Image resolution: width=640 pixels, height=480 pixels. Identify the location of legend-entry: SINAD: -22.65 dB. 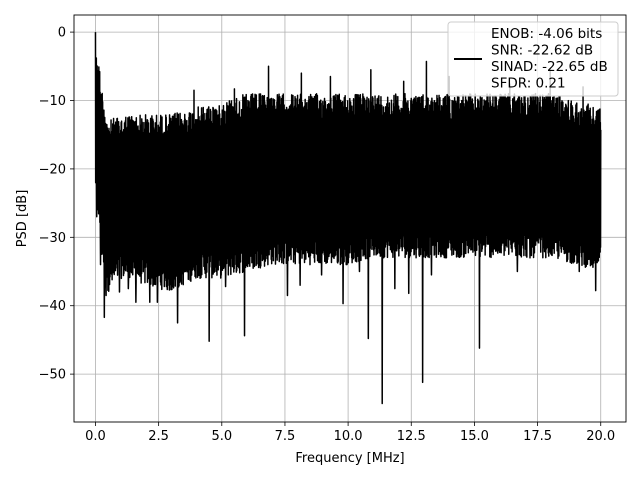
(549, 67).